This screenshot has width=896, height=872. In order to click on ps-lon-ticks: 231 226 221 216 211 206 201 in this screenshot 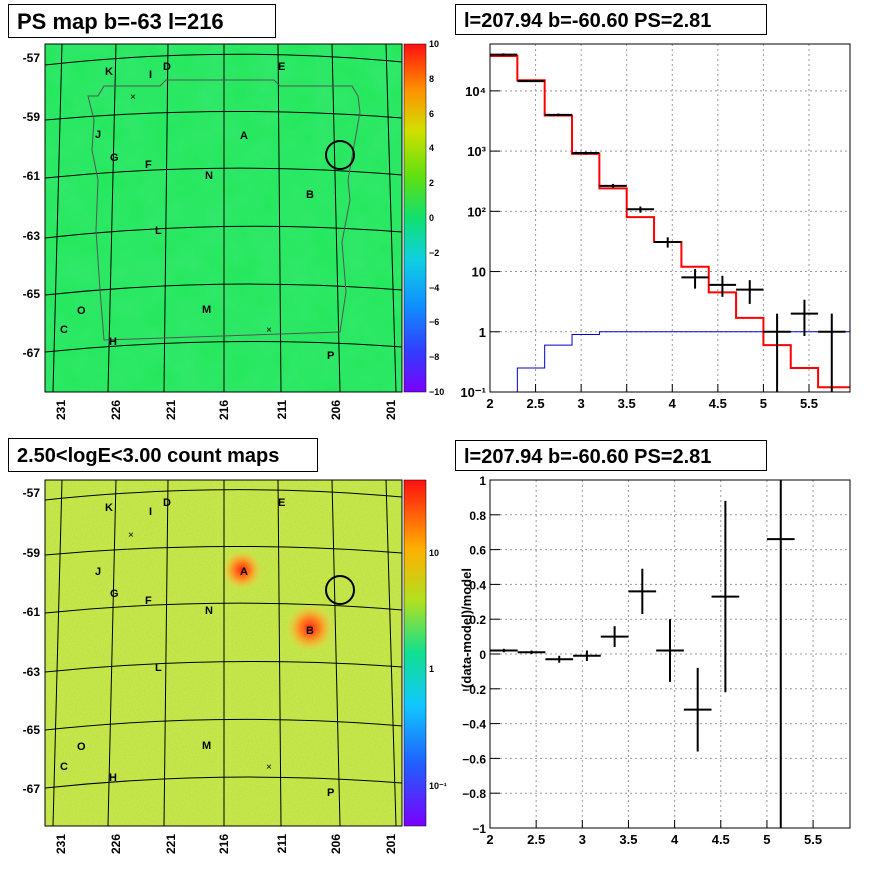, I will do `click(226, 410)`.